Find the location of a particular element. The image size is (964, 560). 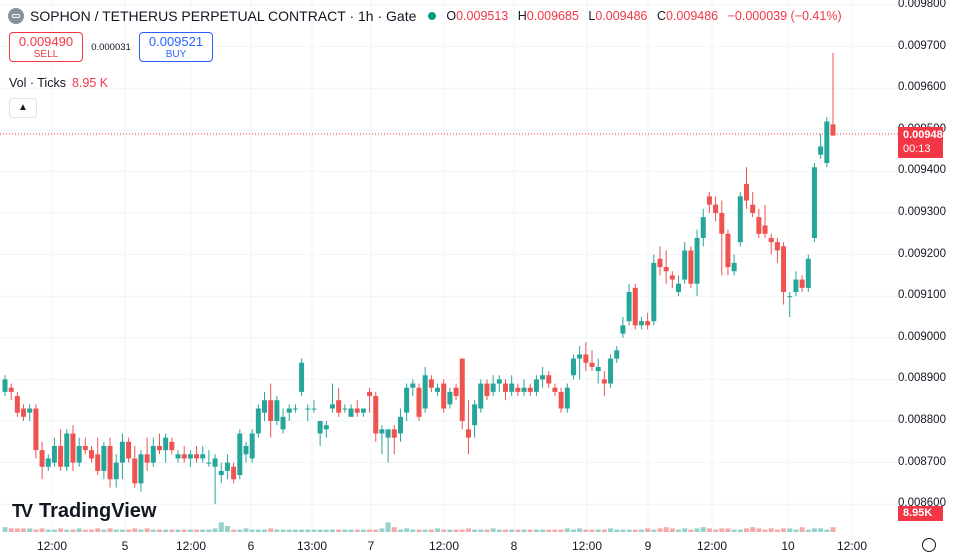

volume-legend: Vol · Ticks 8.95 K is located at coordinates (58, 83).